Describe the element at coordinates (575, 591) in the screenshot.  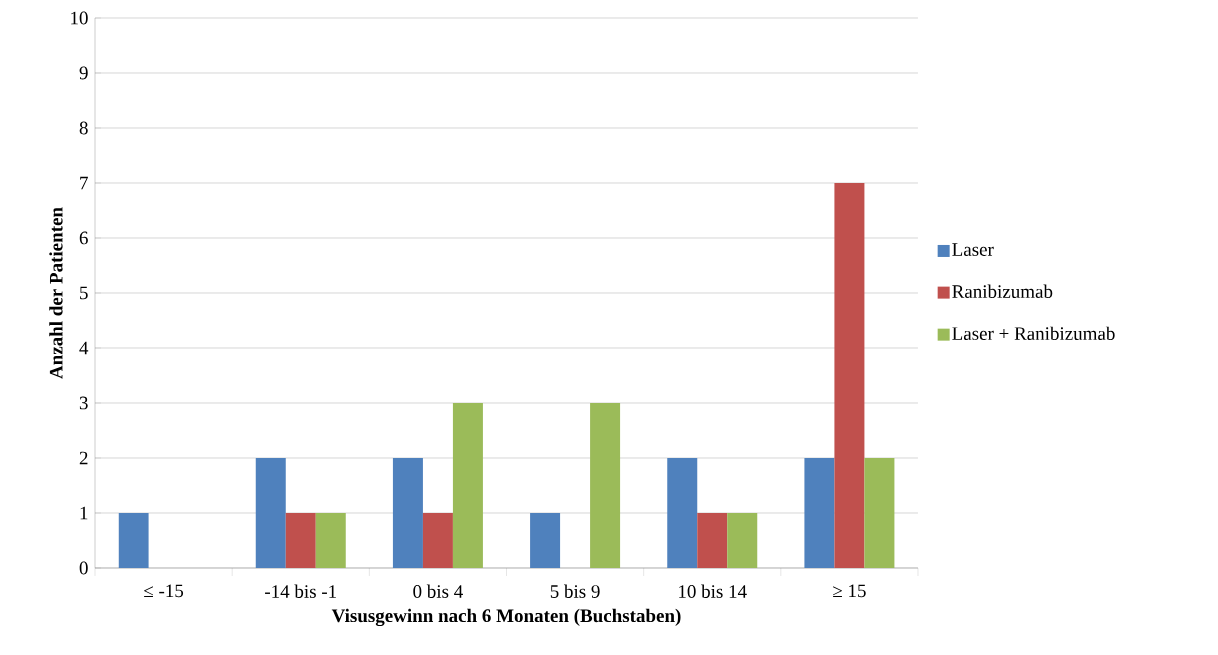
I see `x-tick-label: 5 bis 9` at that location.